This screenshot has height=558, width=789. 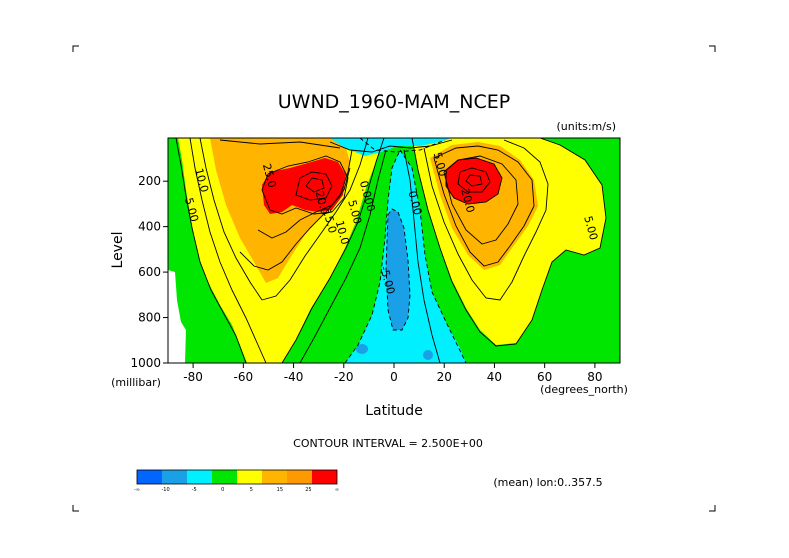 I want to click on colorbar-label: 15, so click(x=280, y=490).